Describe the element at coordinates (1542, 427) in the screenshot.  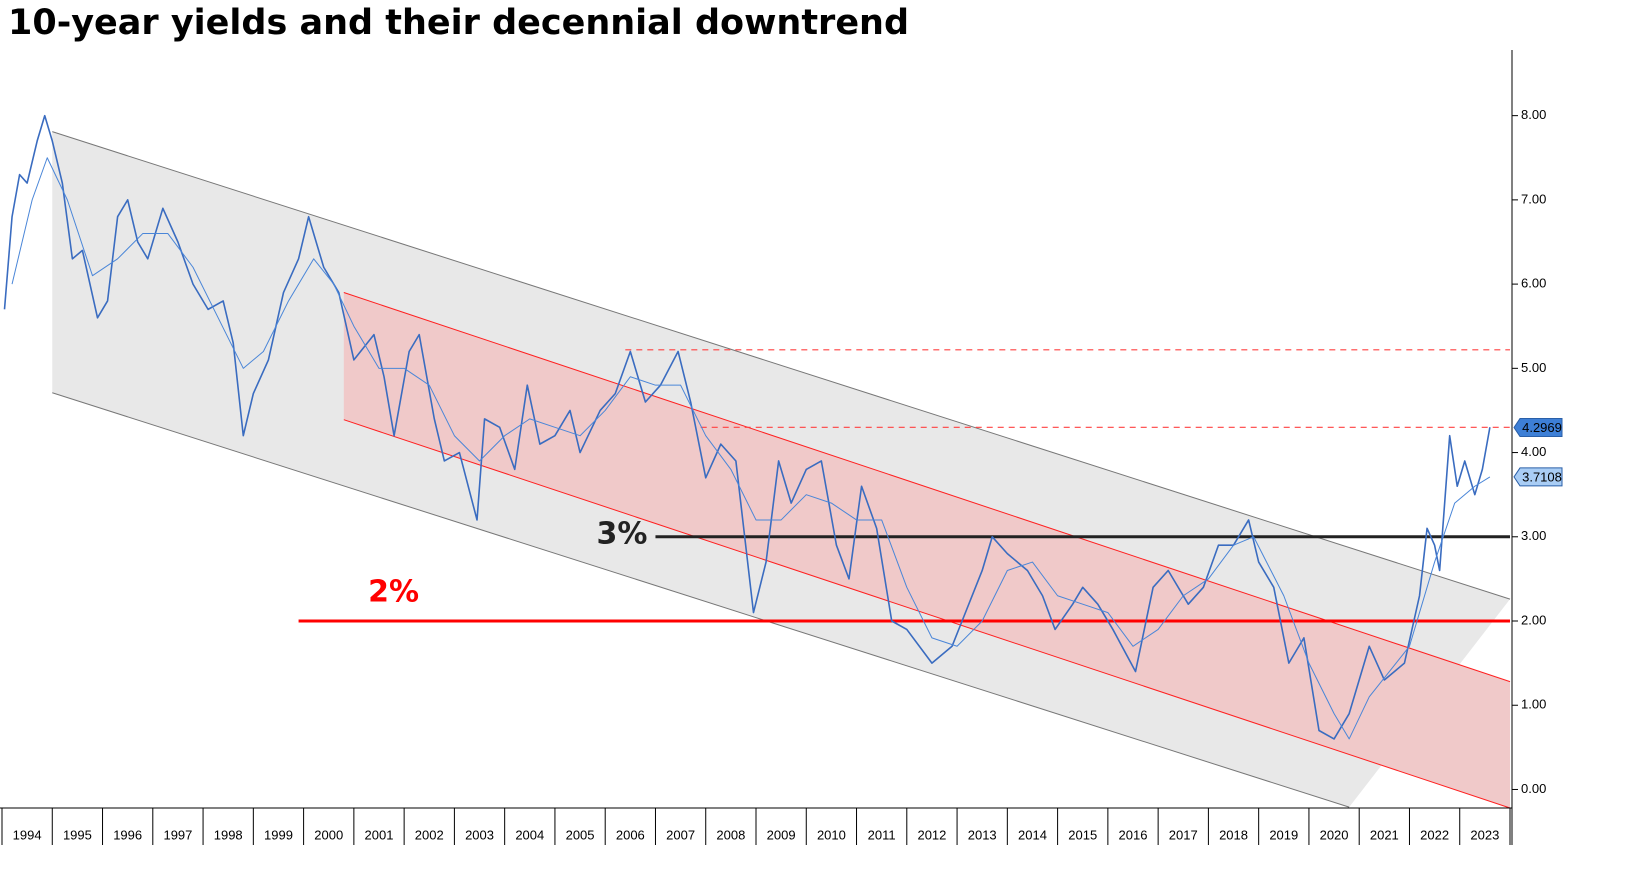
I see `last-value-label: 4.2969` at that location.